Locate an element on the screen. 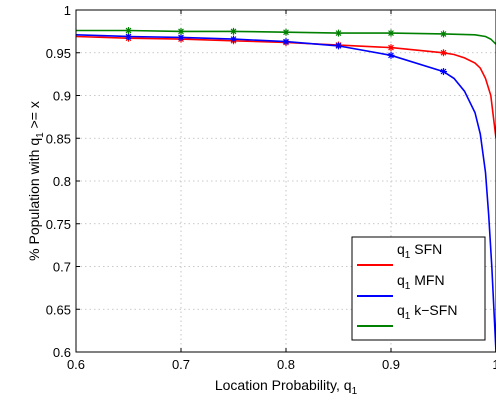  legend-entry-sfn: q1 SFN is located at coordinates (399, 253).